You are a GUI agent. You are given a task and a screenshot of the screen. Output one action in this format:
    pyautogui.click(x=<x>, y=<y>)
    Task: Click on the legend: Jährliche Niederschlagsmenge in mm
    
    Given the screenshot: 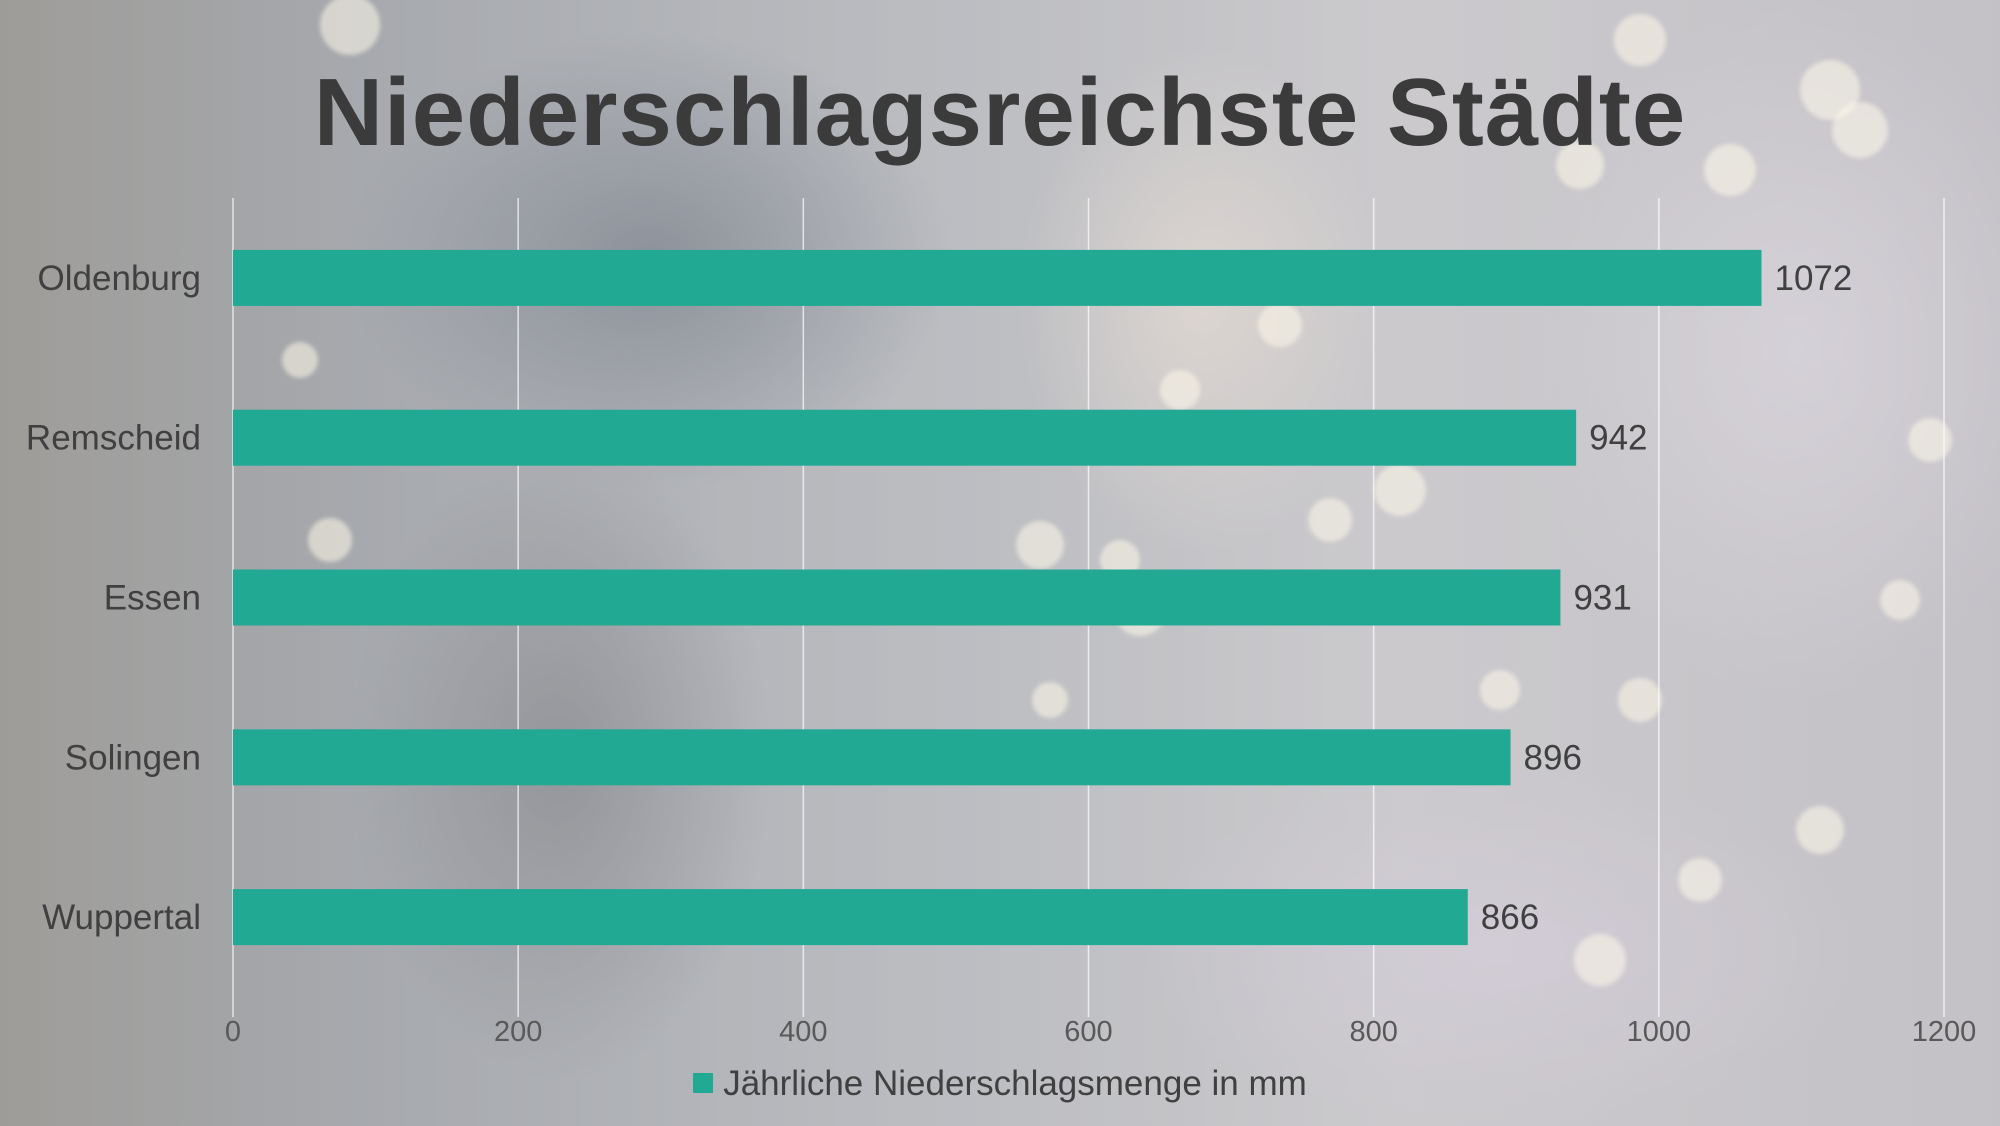 What is the action you would take?
    pyautogui.click(x=1000, y=1084)
    